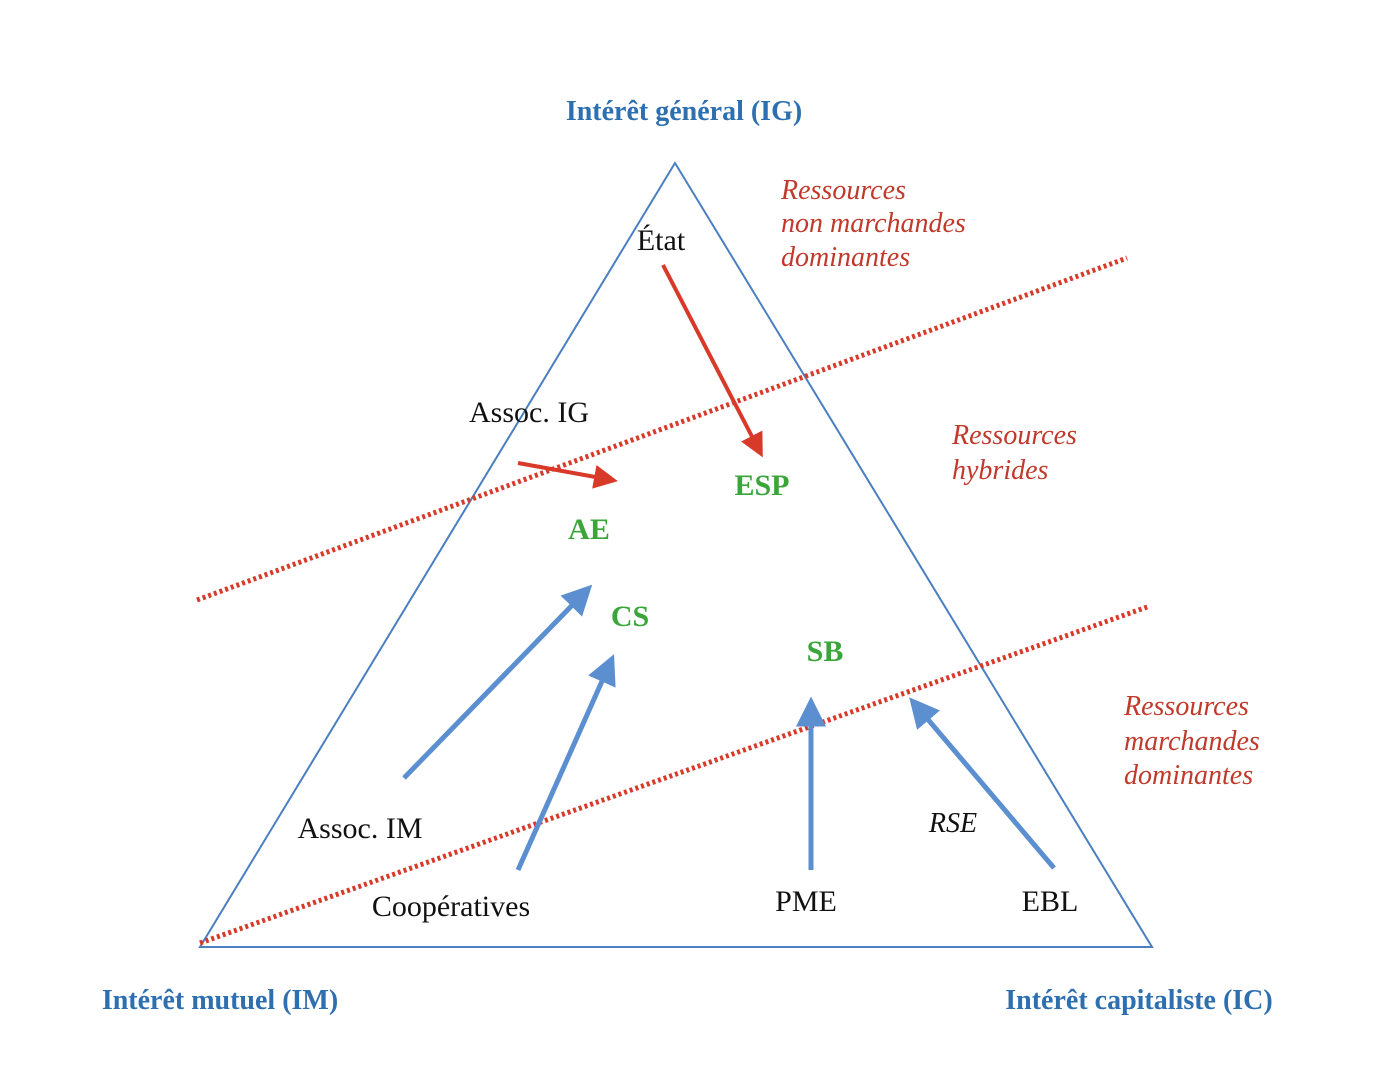 The height and width of the screenshot is (1080, 1387). I want to click on arrow-assoc-im-to-ae, so click(497, 682).